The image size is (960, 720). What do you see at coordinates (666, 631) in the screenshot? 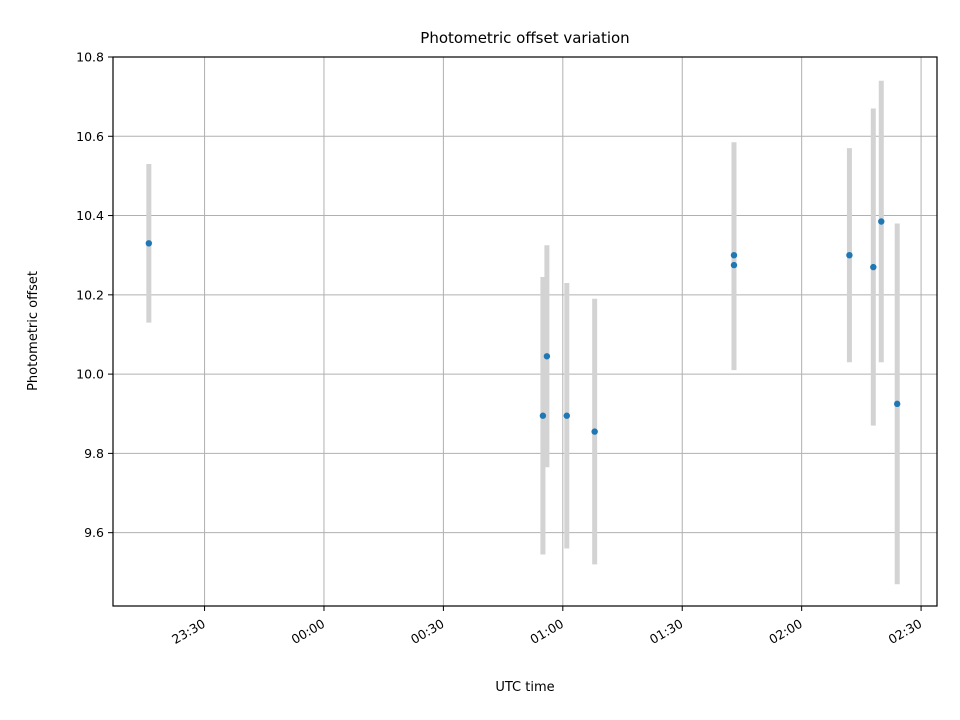
I see `x-tick-label: 01:30` at bounding box center [666, 631].